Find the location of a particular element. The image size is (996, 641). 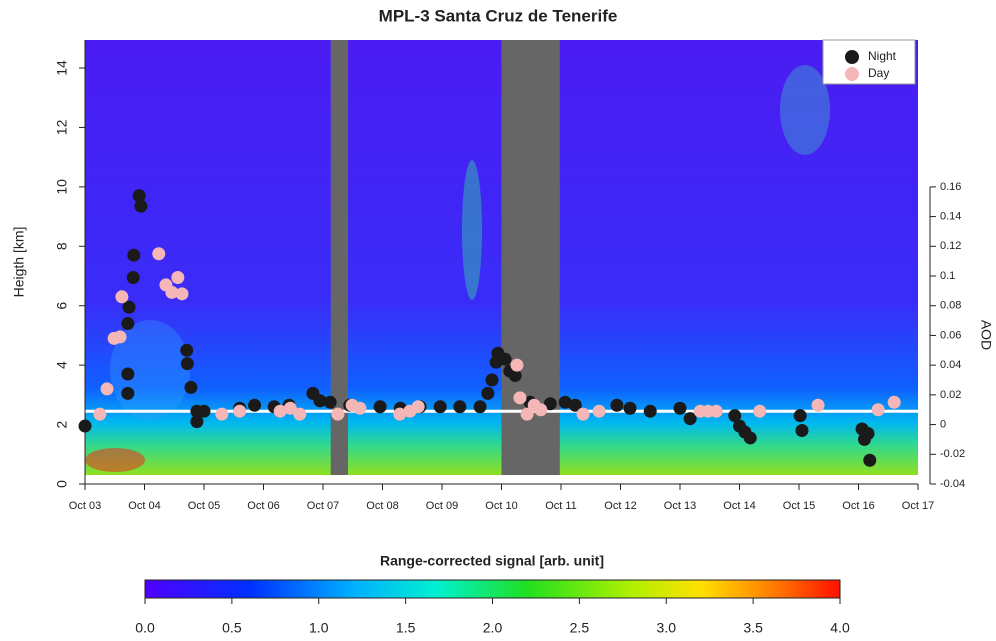

y2-tick-label: 0.06 is located at coordinates (950, 335).